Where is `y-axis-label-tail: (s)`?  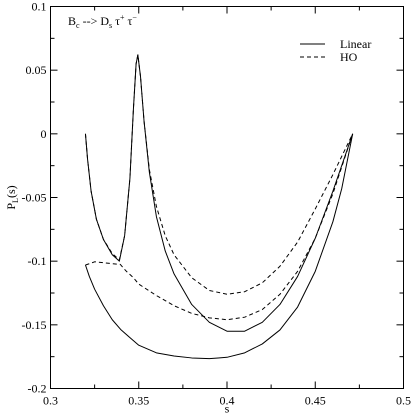 y-axis-label-tail: (s) is located at coordinates (11, 191).